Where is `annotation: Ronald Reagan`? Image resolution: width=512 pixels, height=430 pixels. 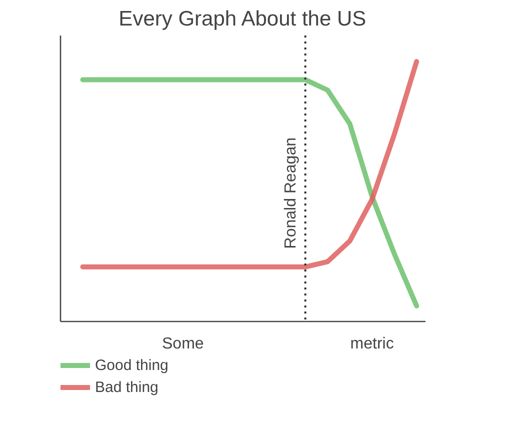
annotation: Ronald Reagan is located at coordinates (291, 193).